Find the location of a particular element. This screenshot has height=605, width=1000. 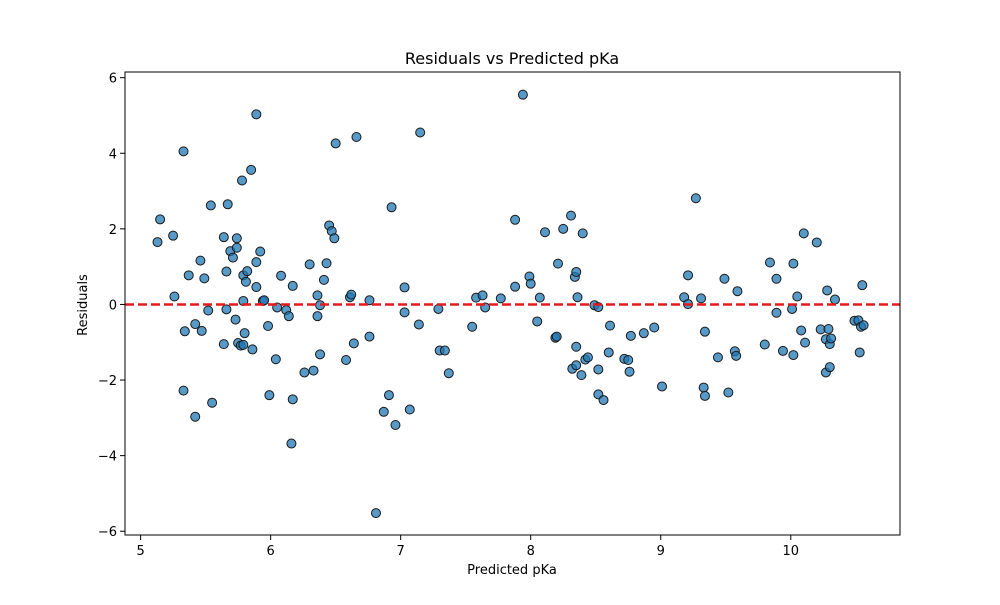

y-tick-label: −2 is located at coordinates (107, 381).